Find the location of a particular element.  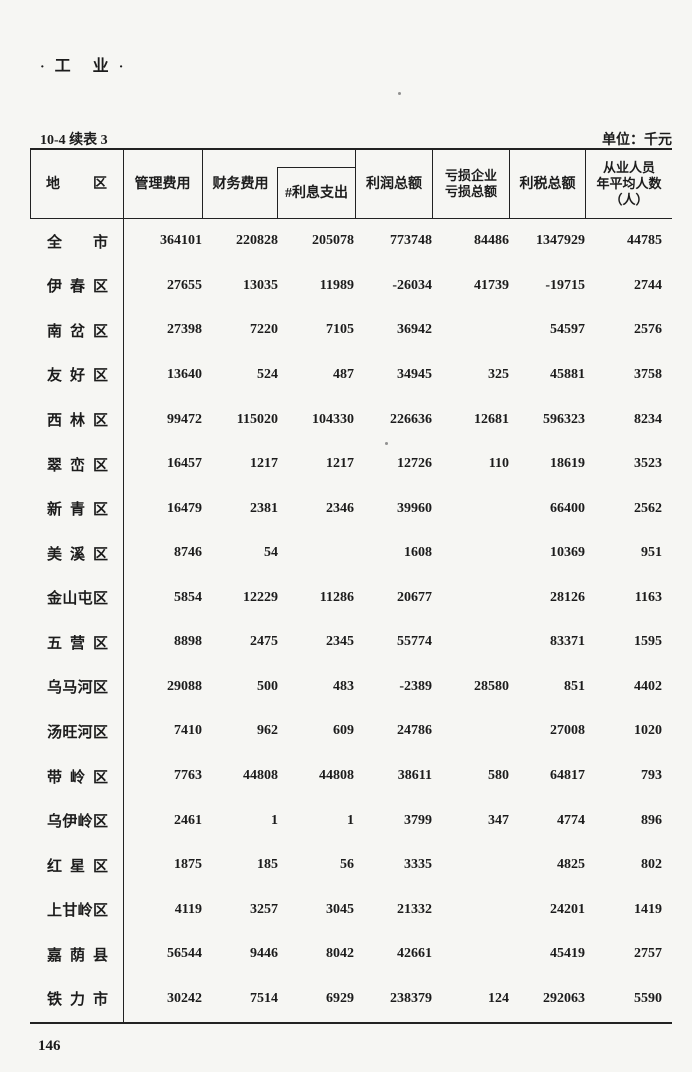

value-cell: 36942 is located at coordinates (414, 330).